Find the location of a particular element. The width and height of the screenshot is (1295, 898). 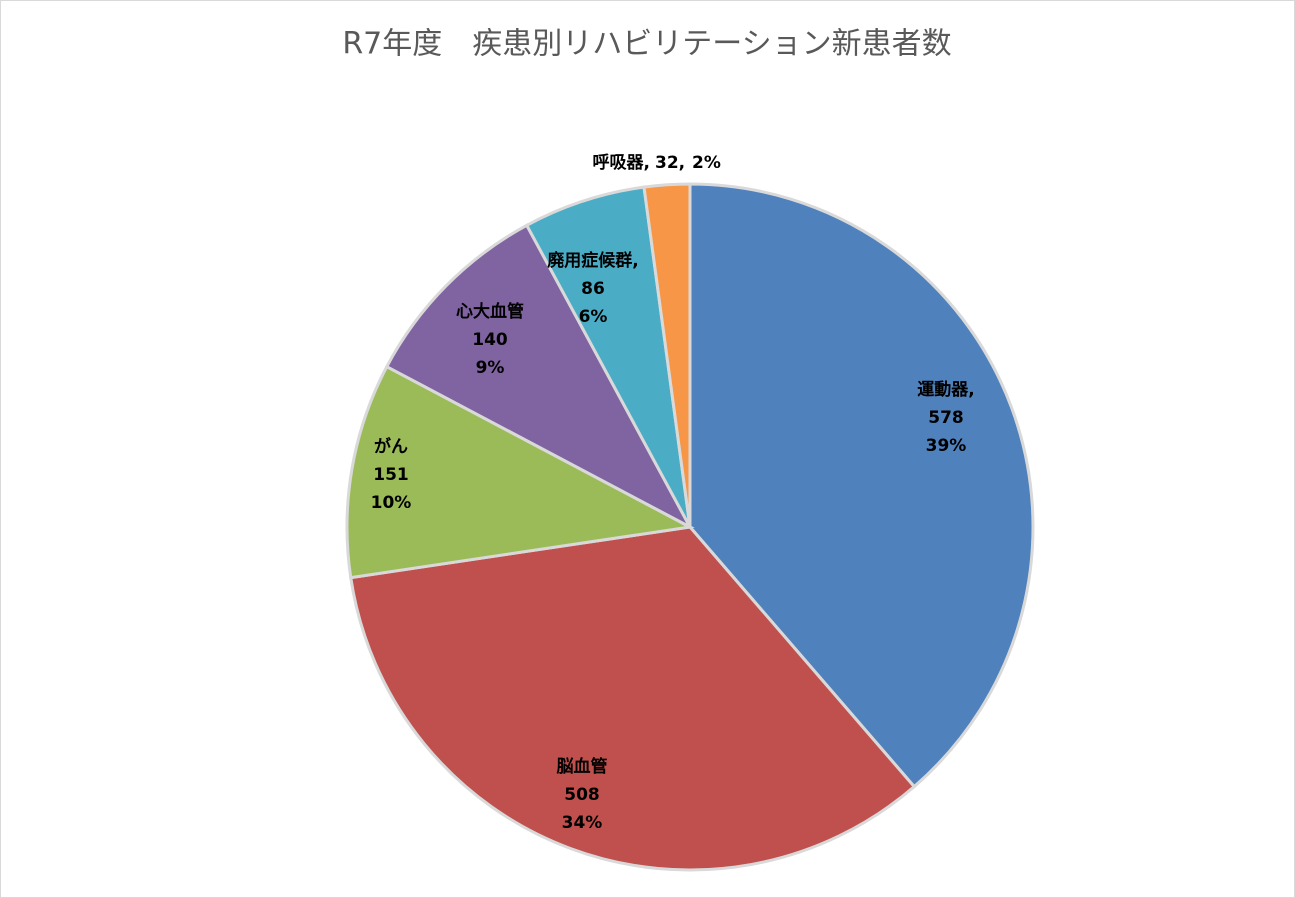

data-label-value: 140 is located at coordinates (490, 340).